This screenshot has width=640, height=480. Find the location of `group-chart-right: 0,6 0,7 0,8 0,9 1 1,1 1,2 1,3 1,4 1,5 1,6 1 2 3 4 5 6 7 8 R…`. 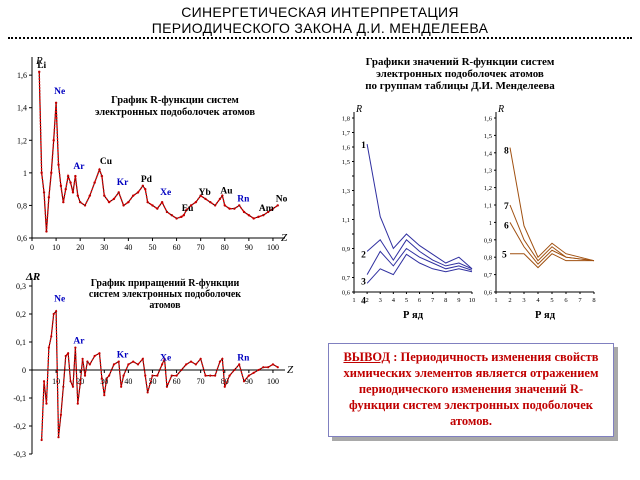

group-chart-right: 0,6 0,7 0,8 0,9 1 1,1 1,2 1,3 1,4 1,5 1,6 1 2 3 4 5 6 7 8 R… is located at coordinates (540, 212).